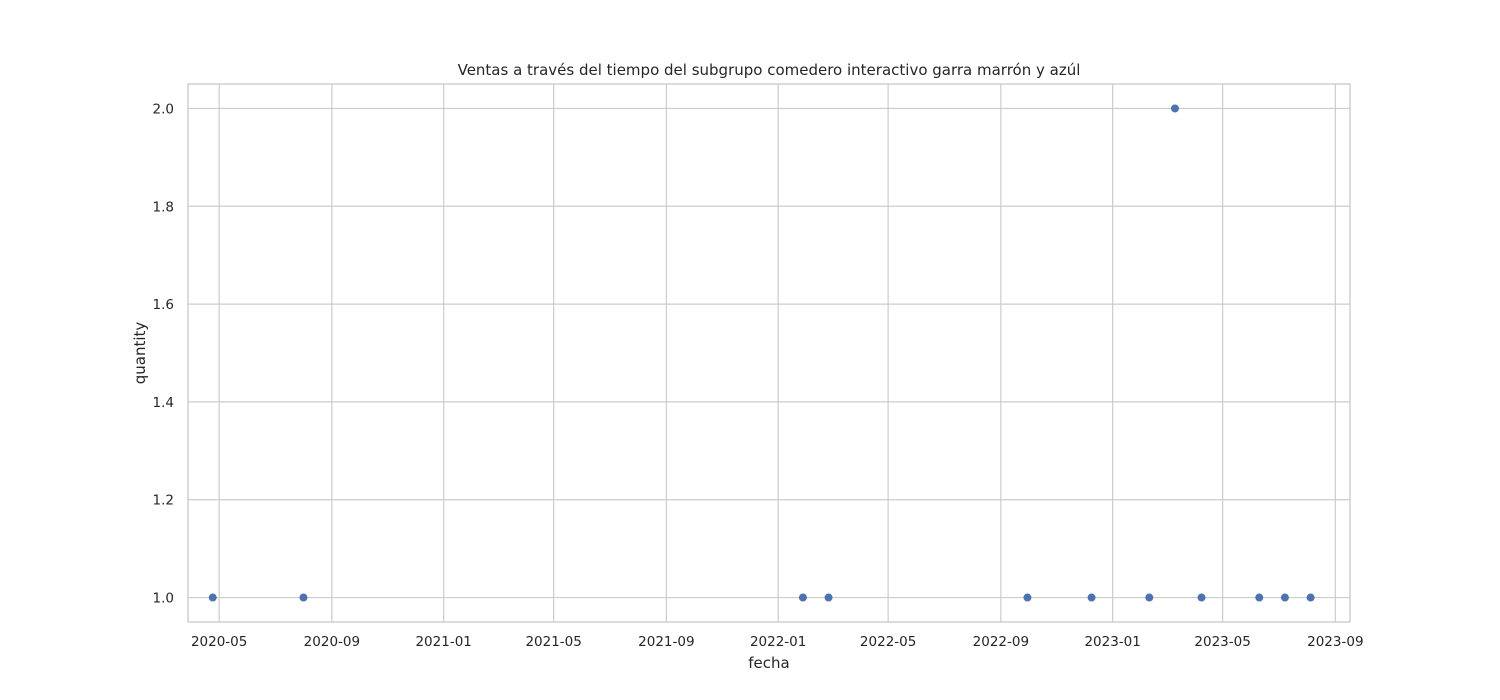 The image size is (1500, 700). What do you see at coordinates (219, 642) in the screenshot?
I see `x-tick-label: 2020-05` at bounding box center [219, 642].